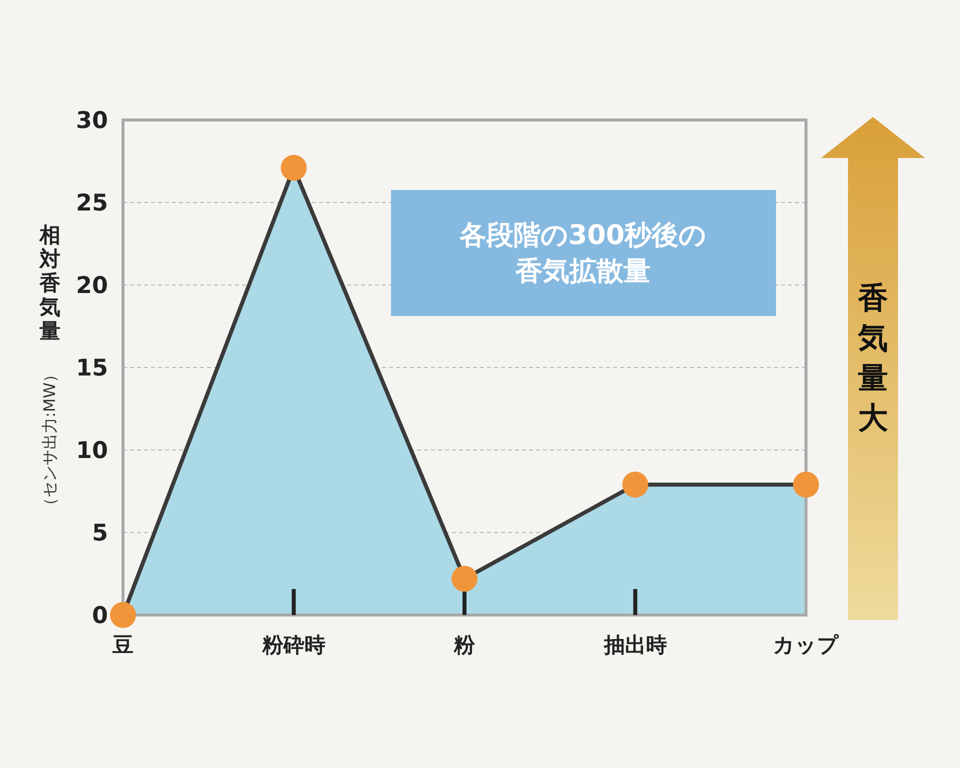  Describe the element at coordinates (582, 253) in the screenshot. I see `annotation: 各段階の300秒後の香気拡散量` at that location.